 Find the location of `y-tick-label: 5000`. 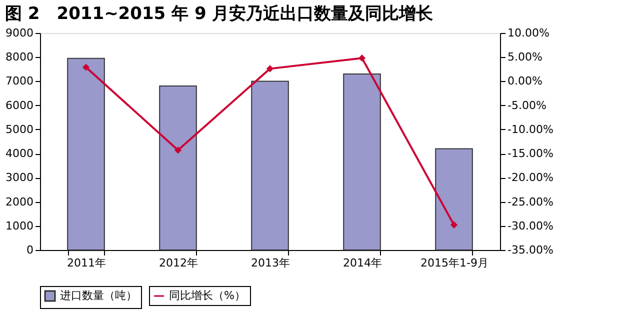

y-tick-label: 5000 is located at coordinates (20, 129).